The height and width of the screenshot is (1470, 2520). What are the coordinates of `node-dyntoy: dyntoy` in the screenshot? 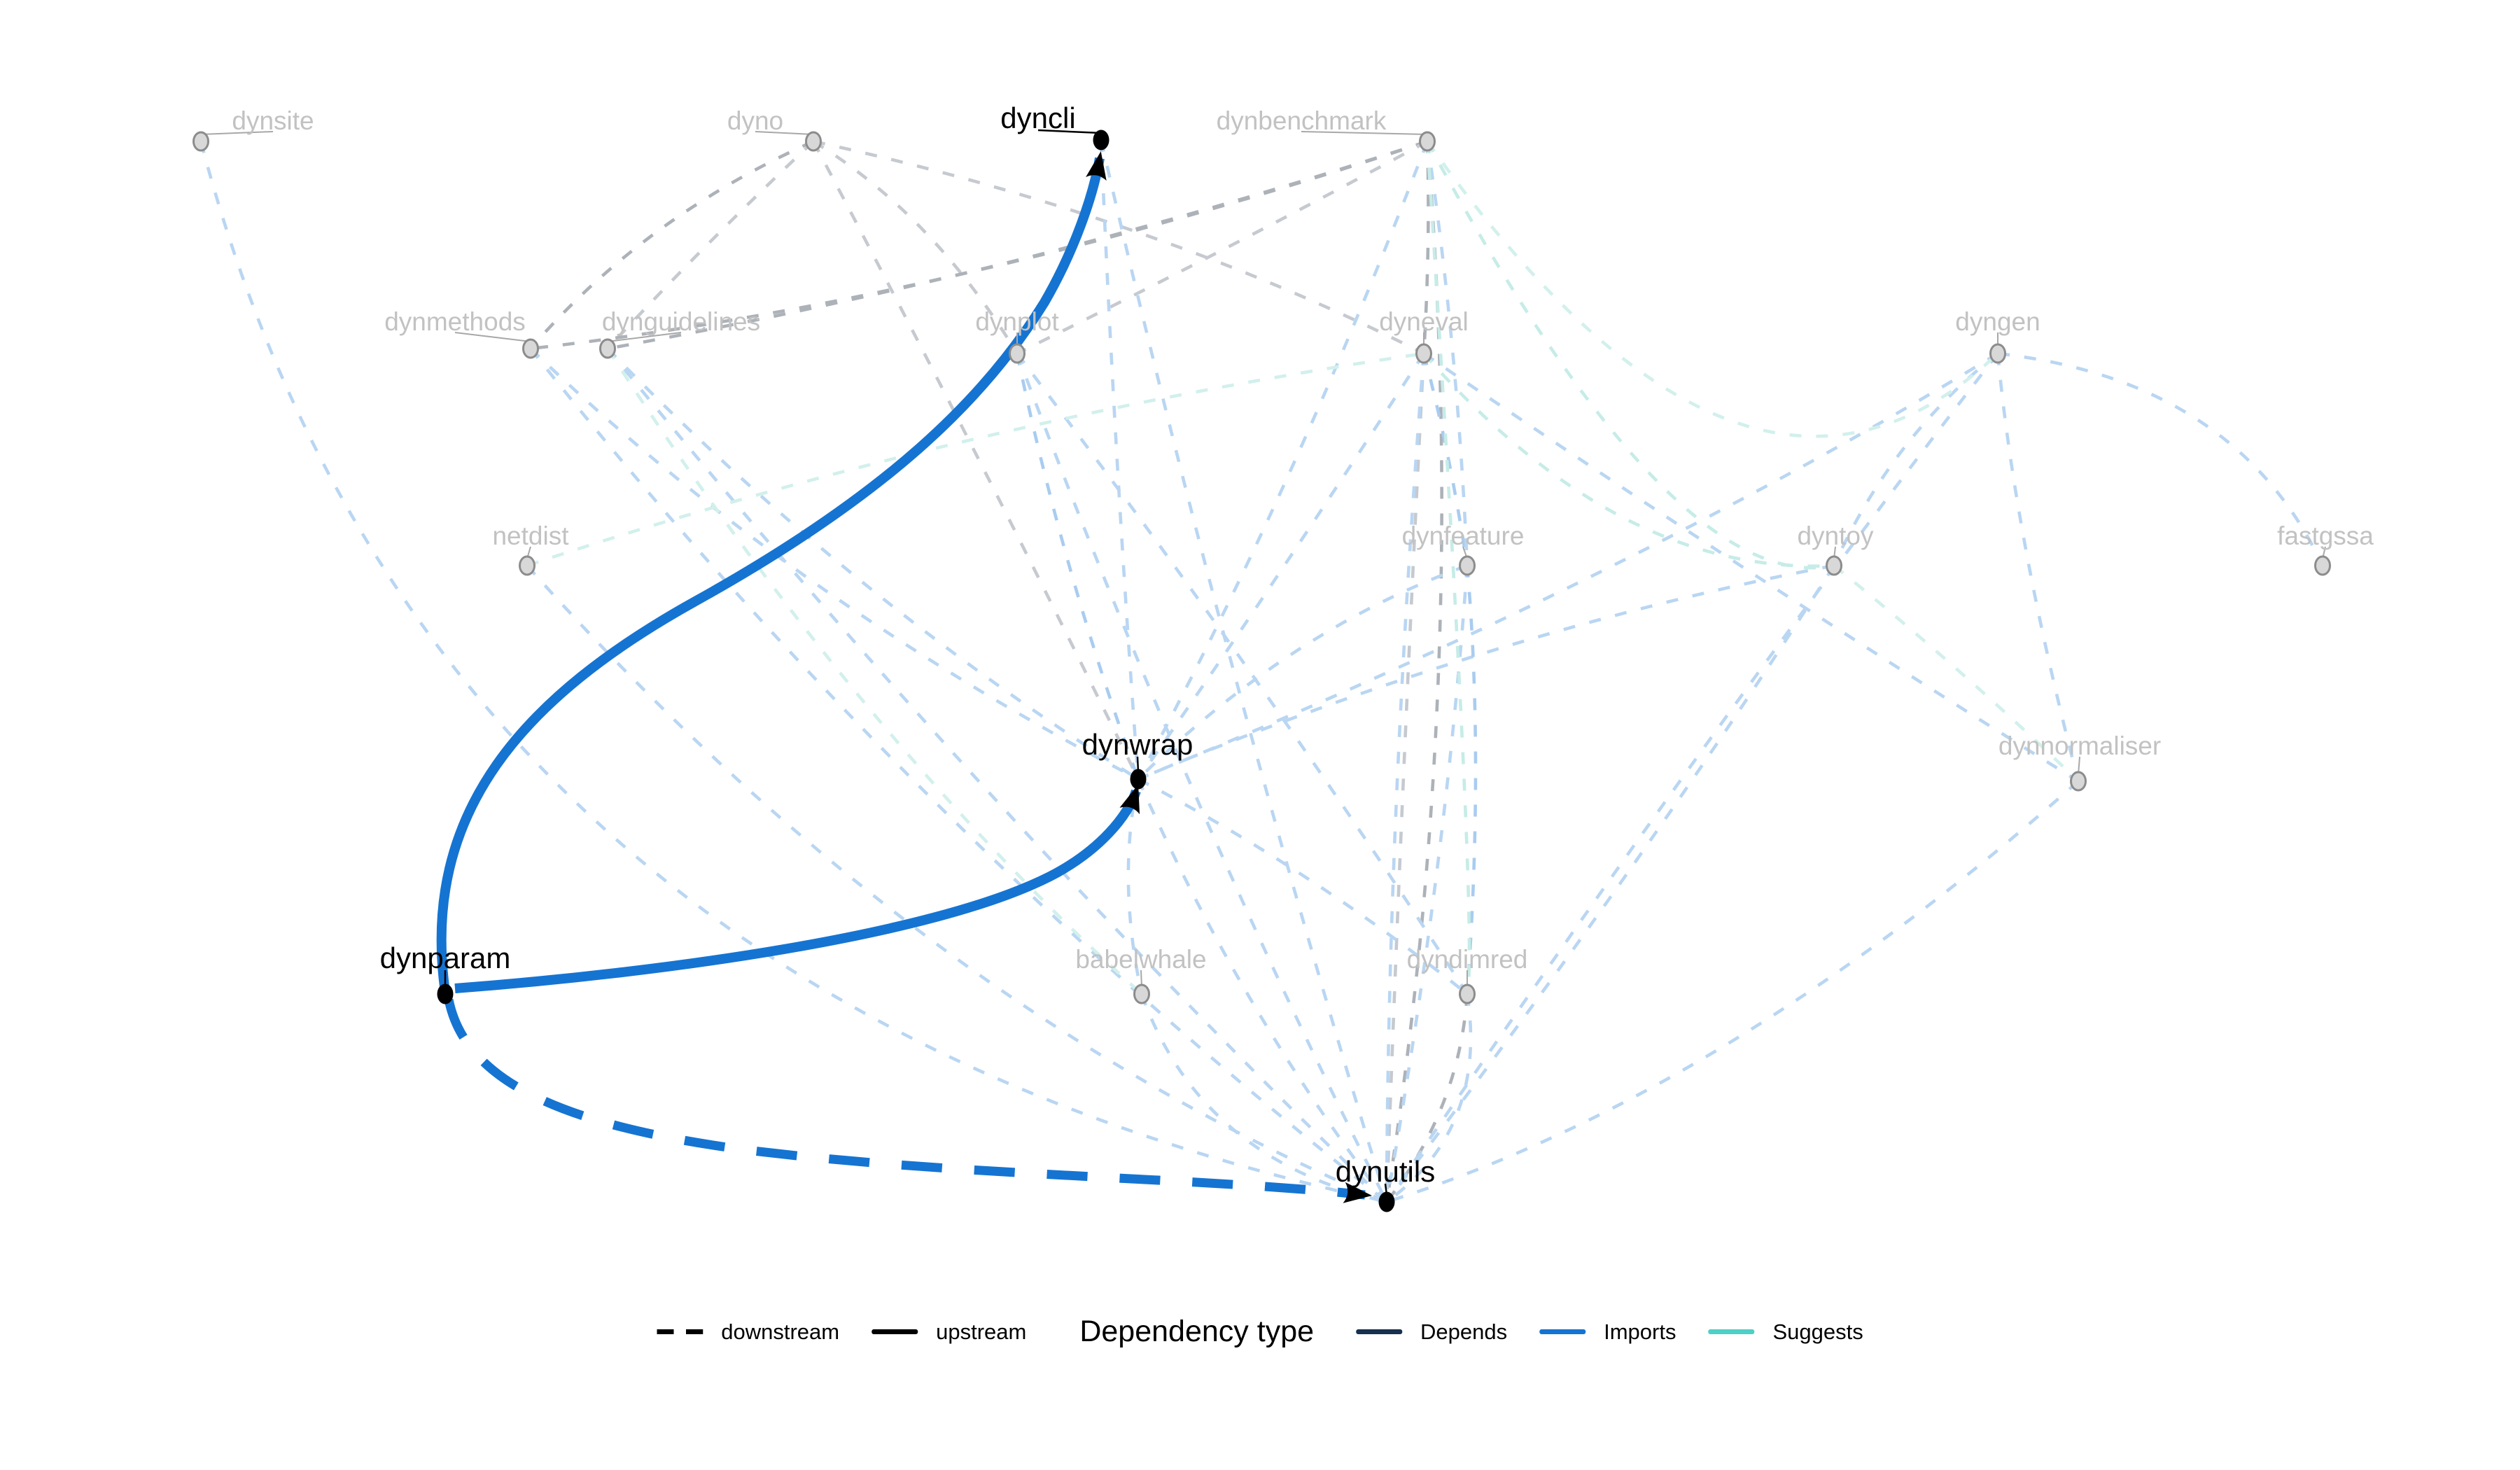 It's located at (1835, 549).